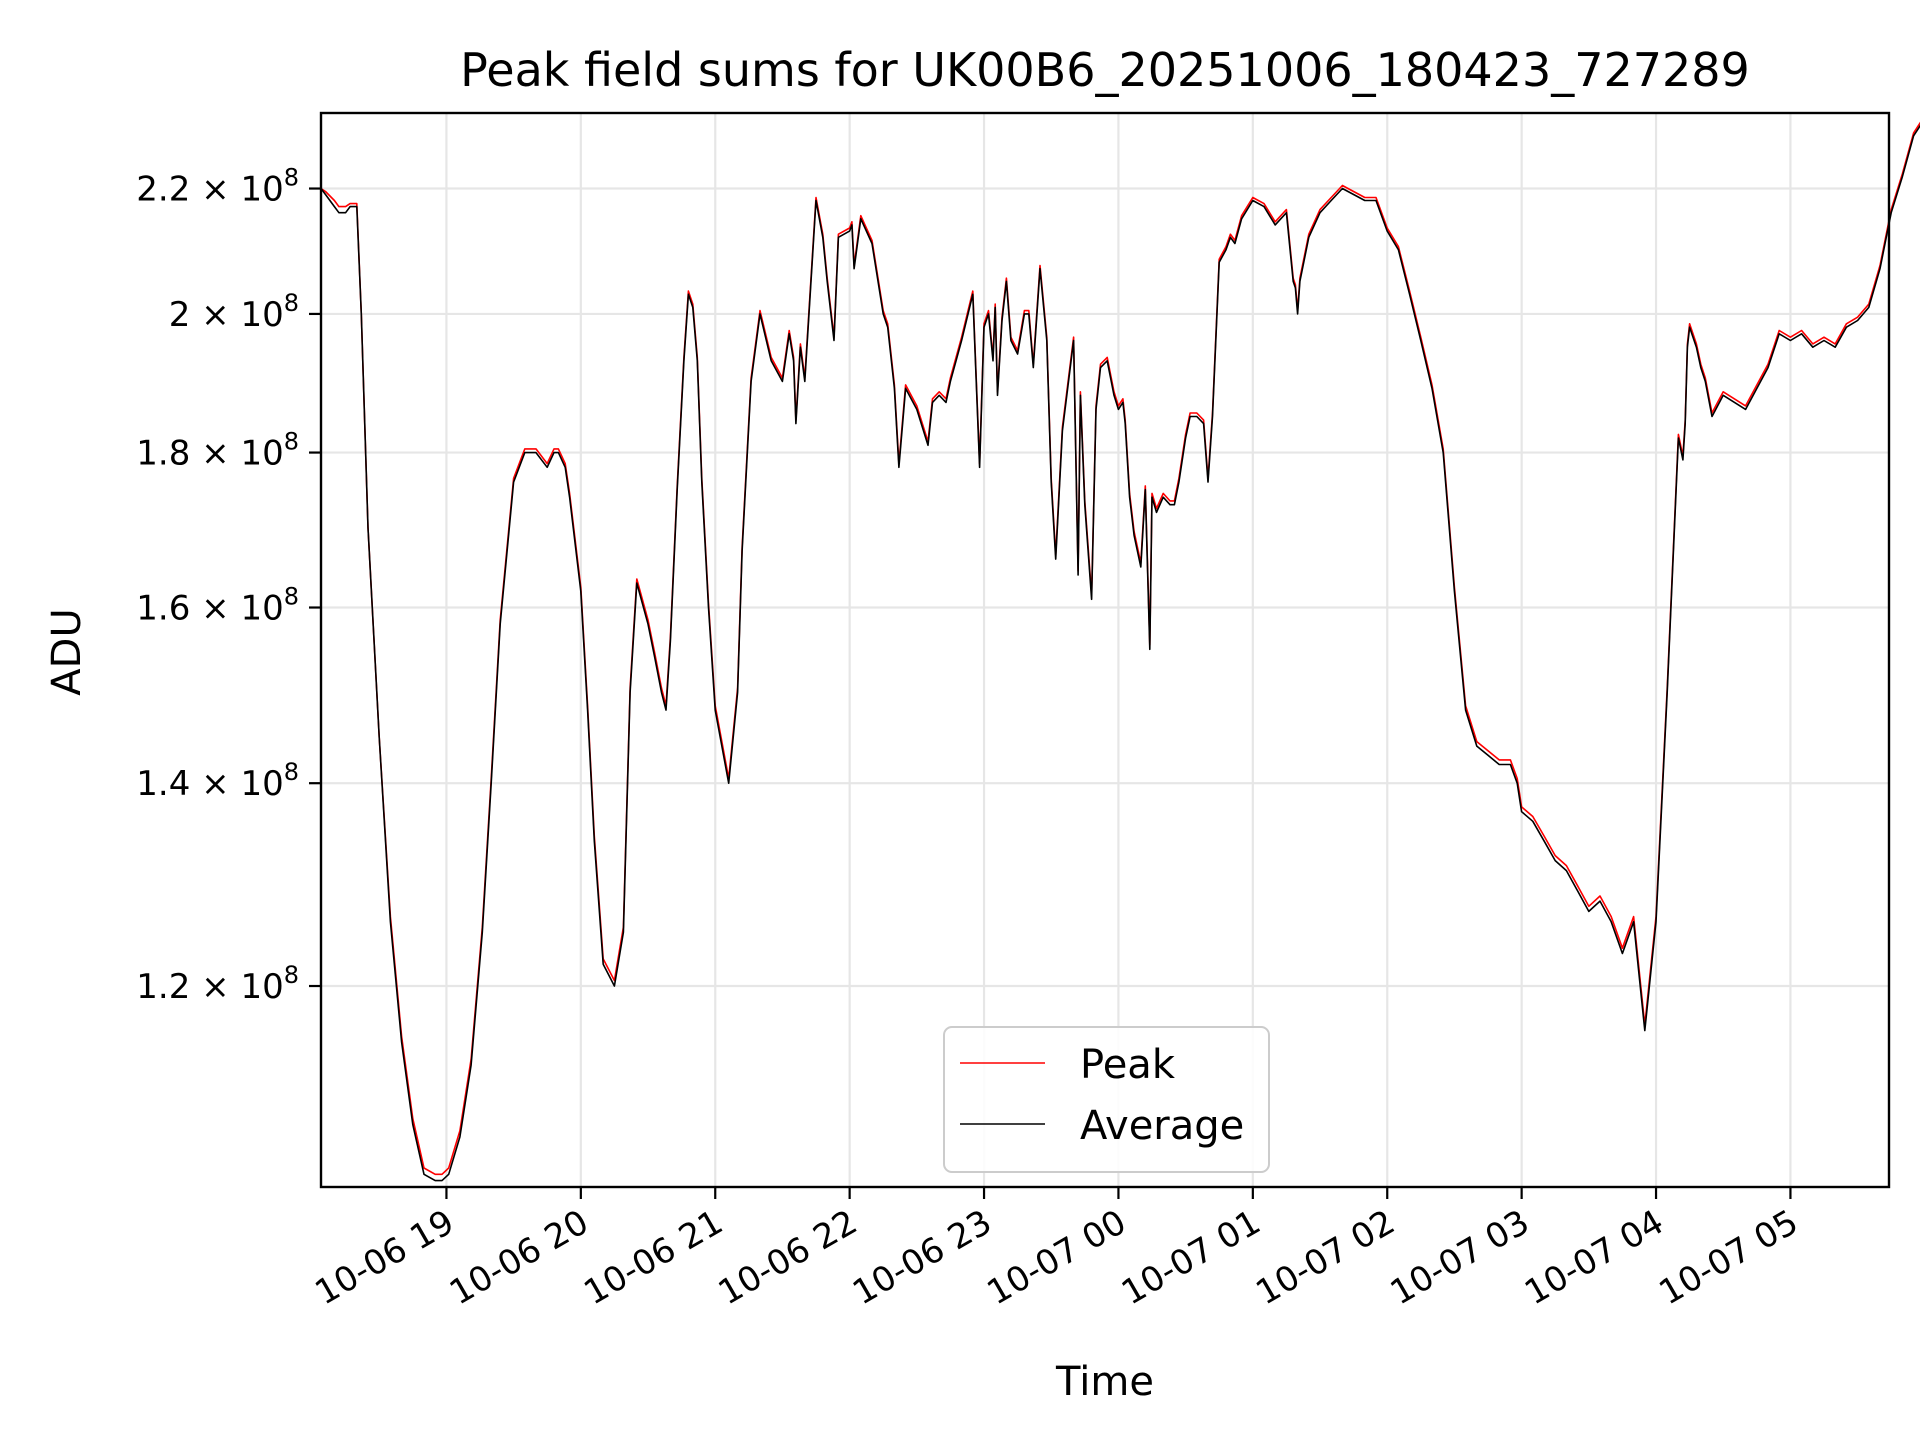 The width and height of the screenshot is (1920, 1440). I want to click on legend-label-peak: Peak, so click(1128, 1065).